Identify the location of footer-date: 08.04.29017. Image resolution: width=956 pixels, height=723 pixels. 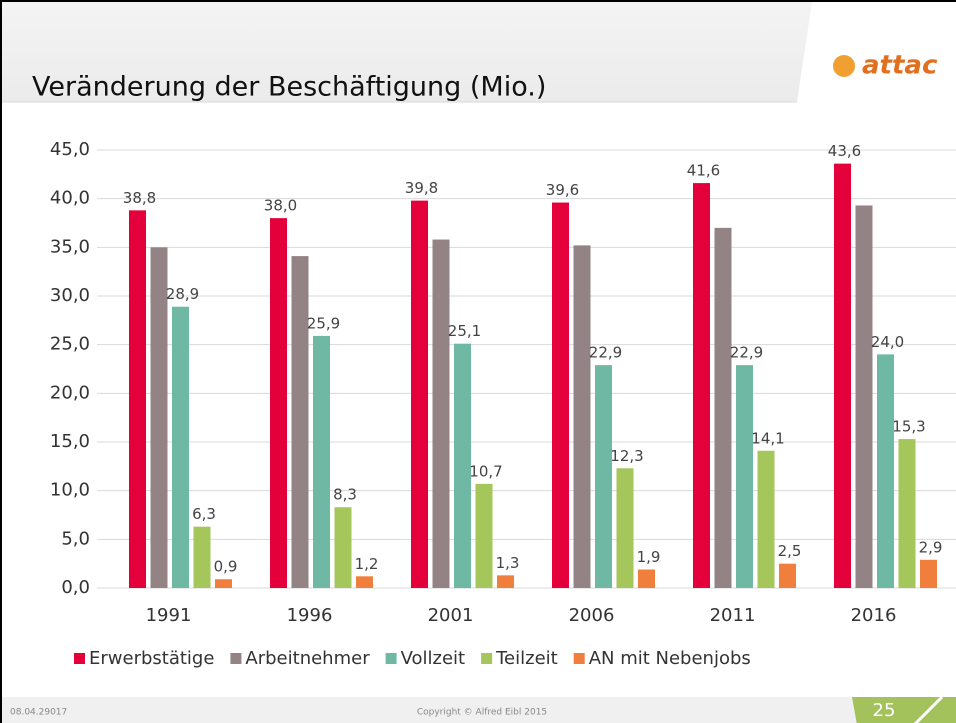
(38, 713).